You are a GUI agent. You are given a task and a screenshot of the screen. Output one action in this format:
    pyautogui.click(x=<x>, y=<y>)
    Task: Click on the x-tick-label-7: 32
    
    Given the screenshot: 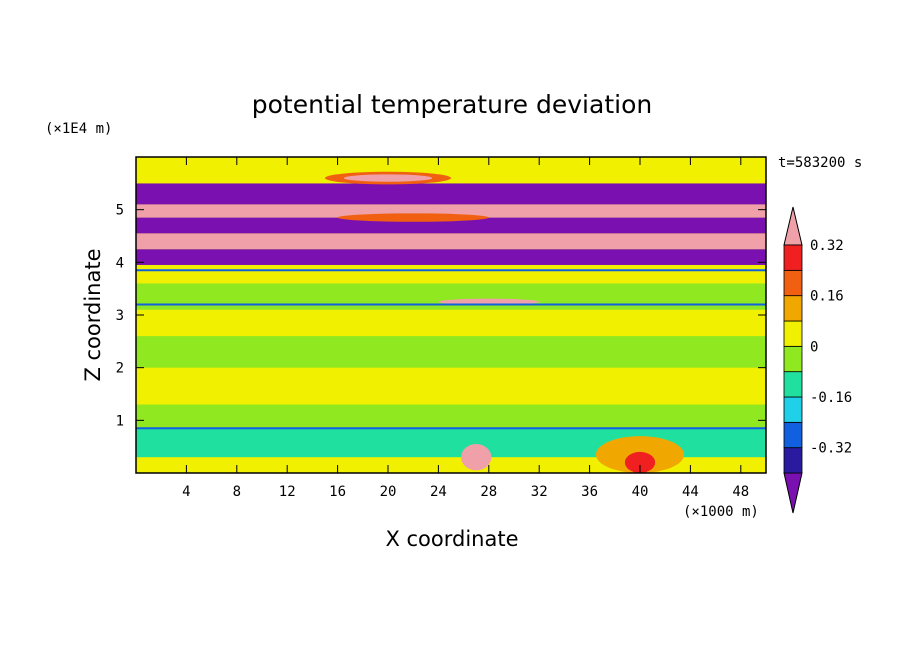 What is the action you would take?
    pyautogui.click(x=539, y=492)
    